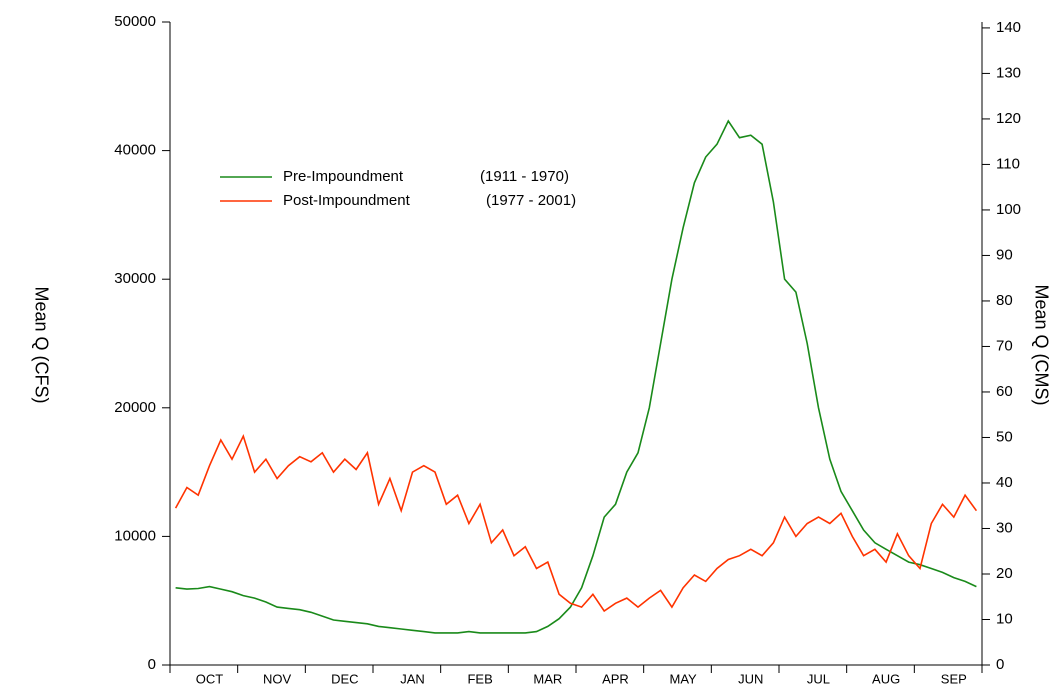 The width and height of the screenshot is (1059, 688). I want to click on y2-tick-label: 60, so click(1004, 391).